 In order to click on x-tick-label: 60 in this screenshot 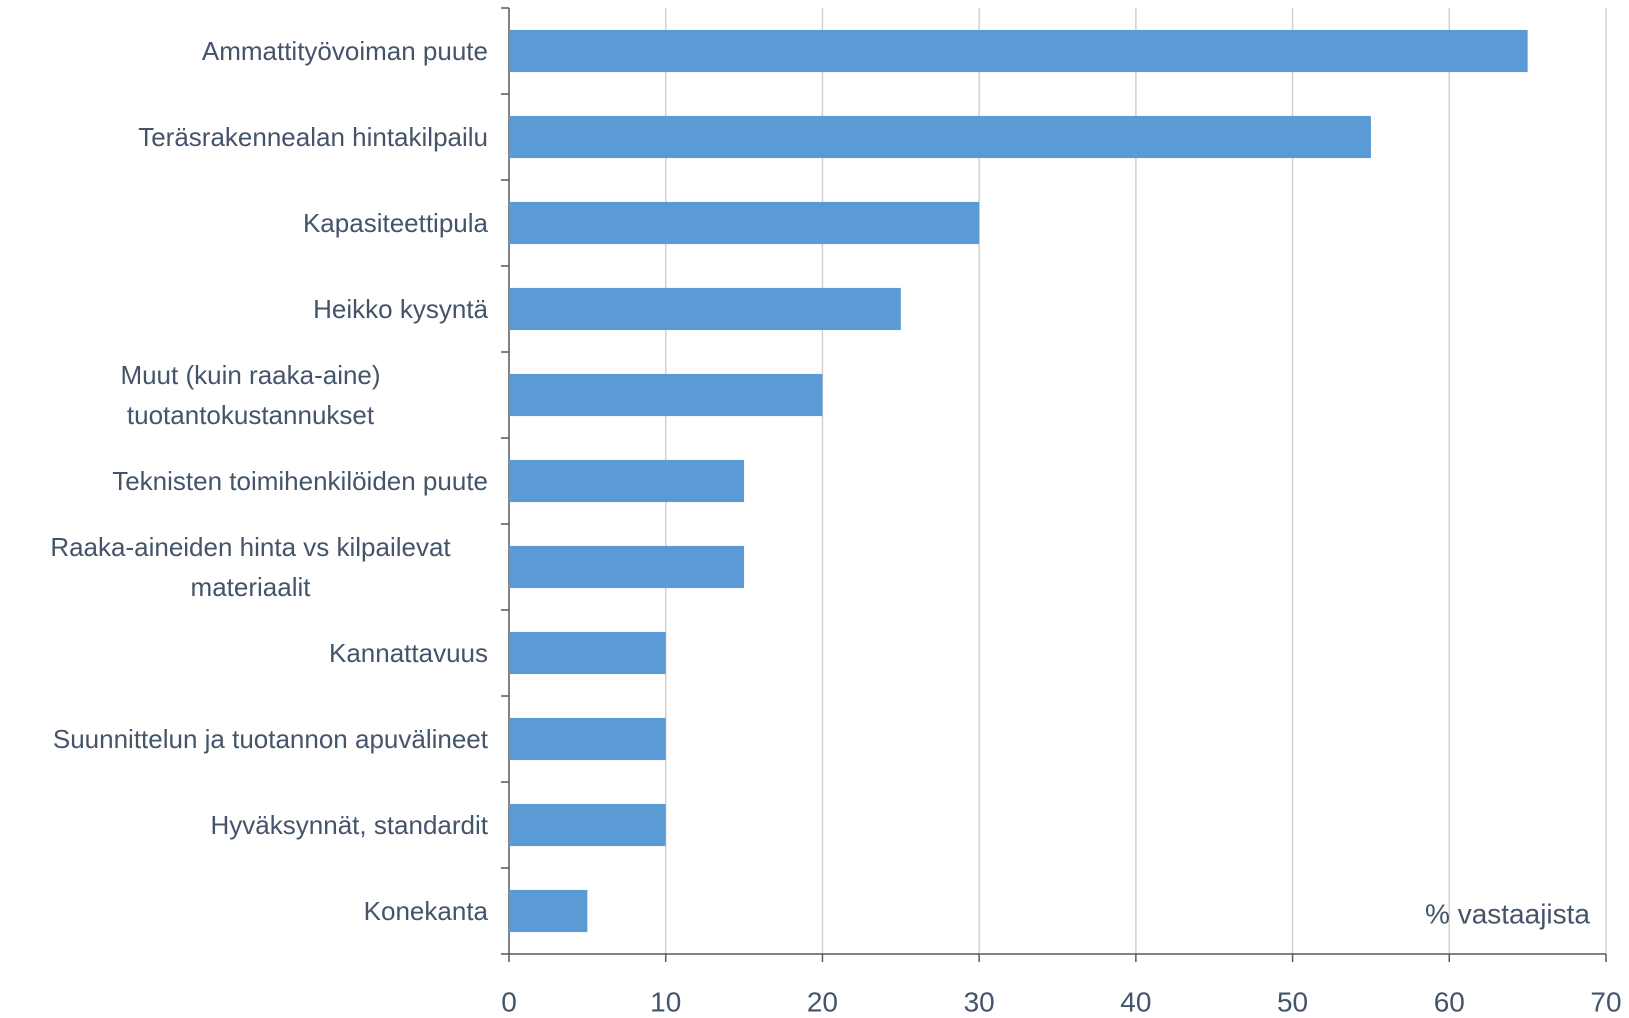, I will do `click(1449, 1001)`.